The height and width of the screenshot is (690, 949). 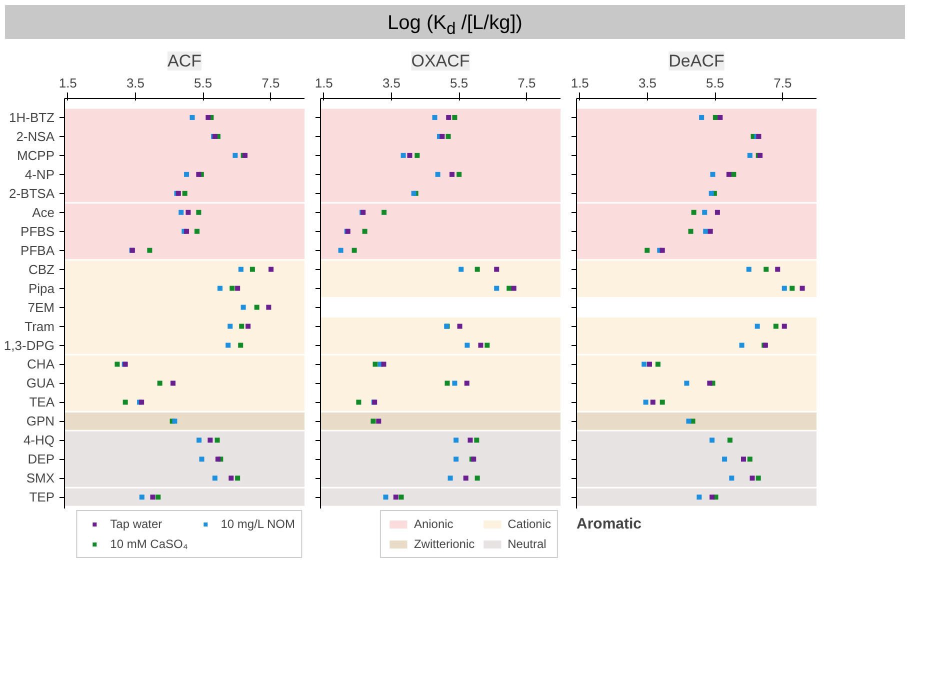 I want to click on y-tick-label: TEA, so click(x=42, y=402).